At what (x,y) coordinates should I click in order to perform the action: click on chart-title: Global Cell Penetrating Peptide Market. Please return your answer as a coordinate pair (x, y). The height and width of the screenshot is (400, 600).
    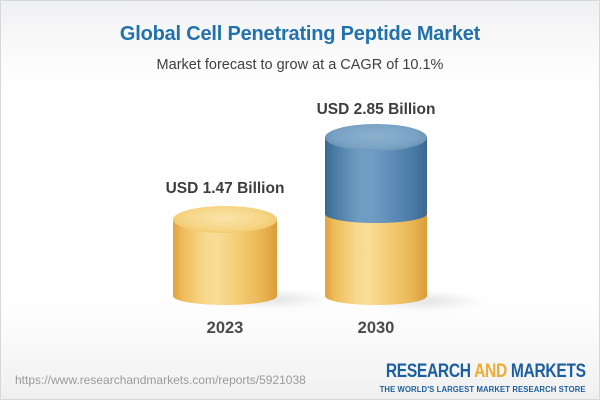
    Looking at the image, I should click on (300, 34).